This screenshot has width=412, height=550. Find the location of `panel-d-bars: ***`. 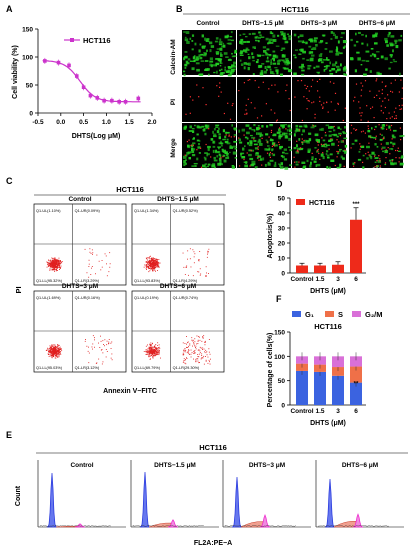

panel-d-bars: *** is located at coordinates (329, 237).